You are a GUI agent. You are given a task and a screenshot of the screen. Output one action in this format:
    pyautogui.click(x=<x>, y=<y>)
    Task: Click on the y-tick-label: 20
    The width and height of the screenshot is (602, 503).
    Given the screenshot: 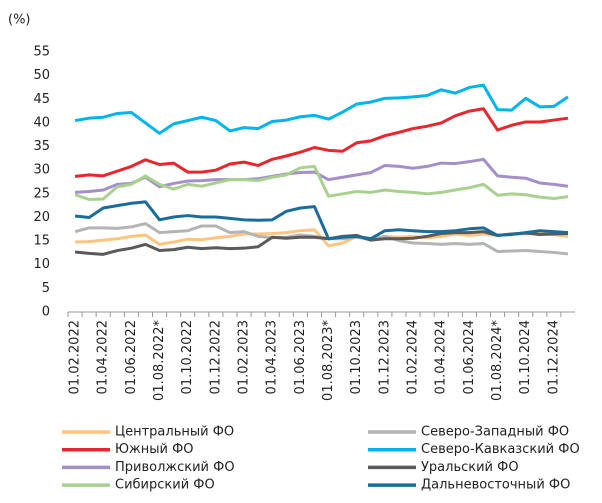 What is the action you would take?
    pyautogui.click(x=41, y=217)
    